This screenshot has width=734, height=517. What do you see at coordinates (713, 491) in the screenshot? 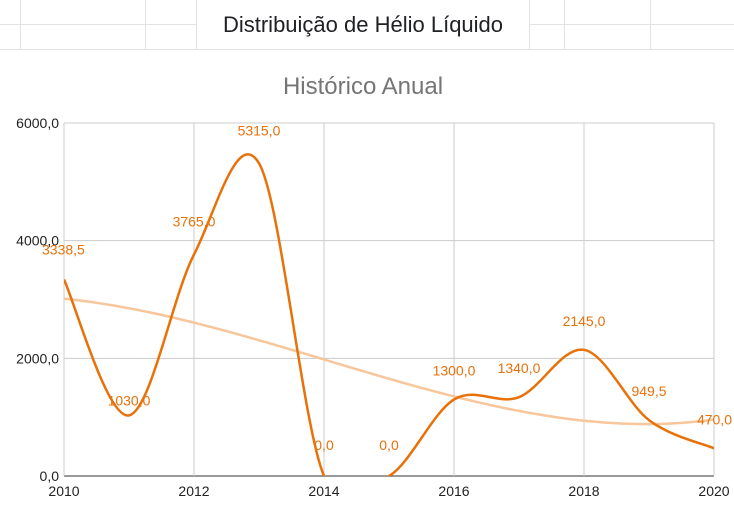
I see `x-tick-label: 2020` at bounding box center [713, 491].